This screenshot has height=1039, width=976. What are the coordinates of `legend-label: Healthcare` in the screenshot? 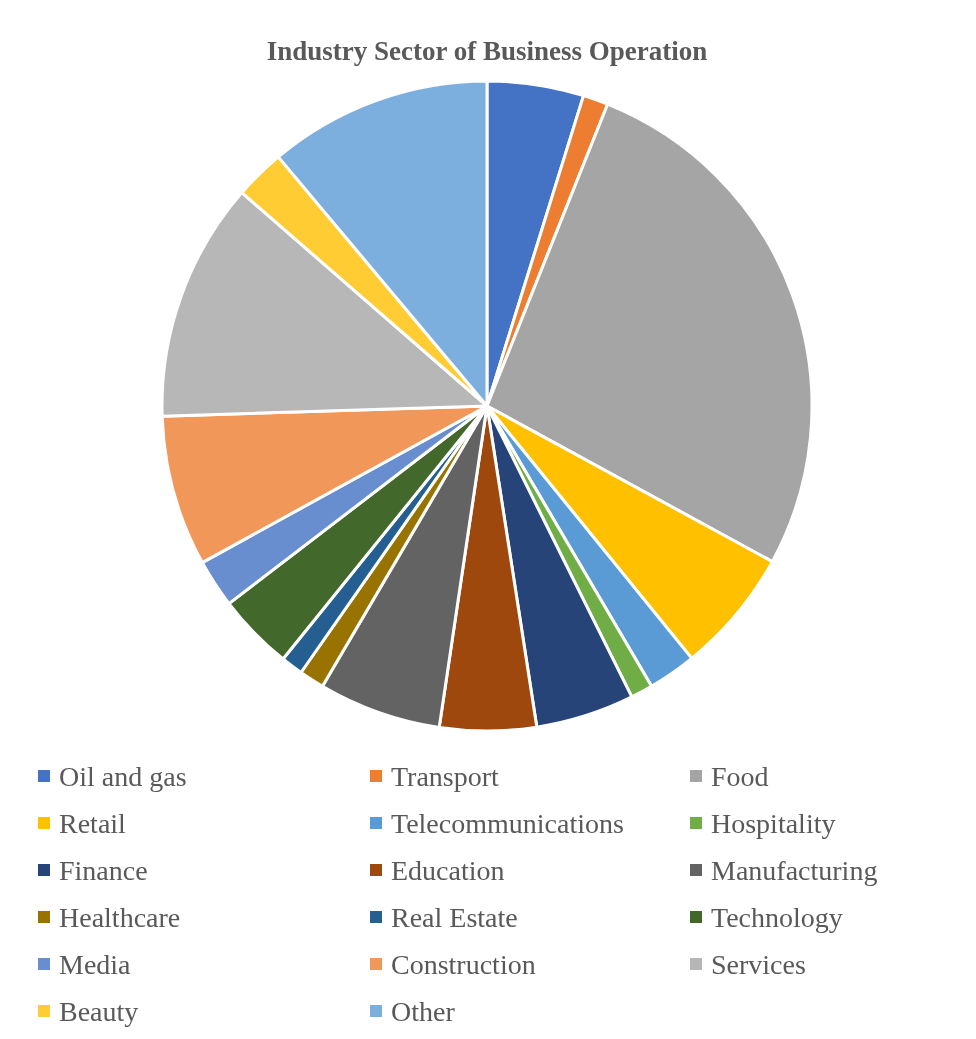 It's located at (120, 917).